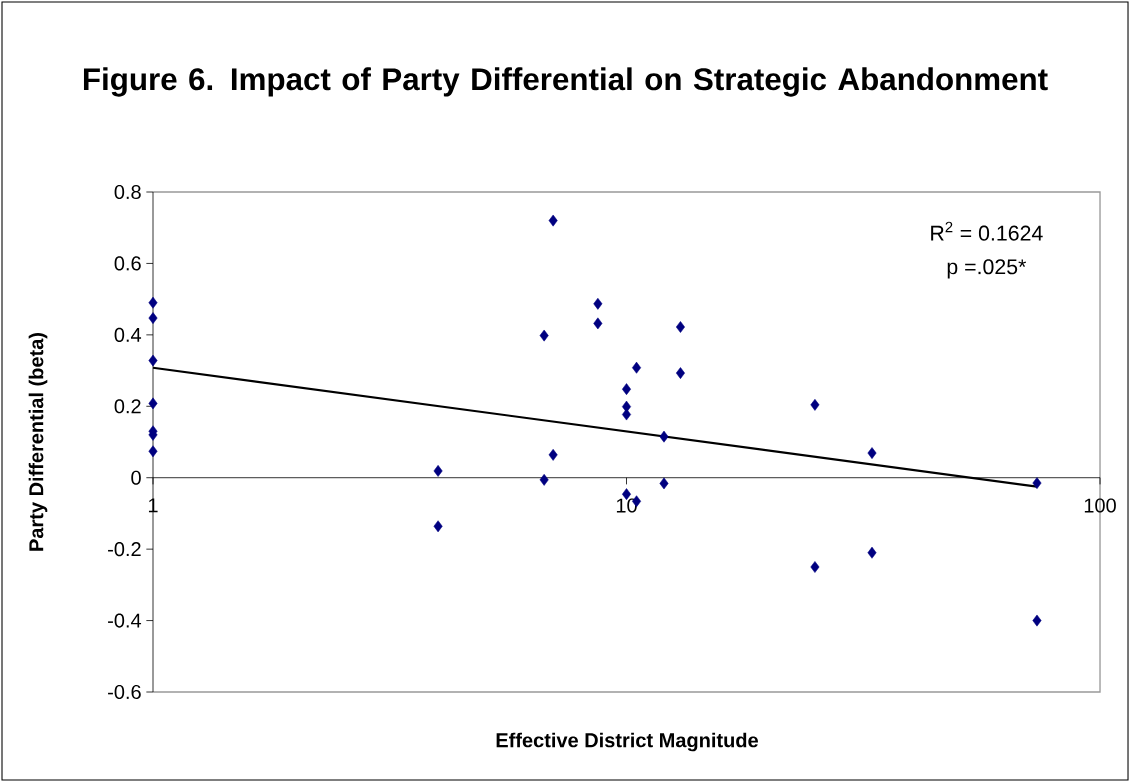 This screenshot has height=782, width=1131. I want to click on y-tick-label: -0.2, so click(124, 549).